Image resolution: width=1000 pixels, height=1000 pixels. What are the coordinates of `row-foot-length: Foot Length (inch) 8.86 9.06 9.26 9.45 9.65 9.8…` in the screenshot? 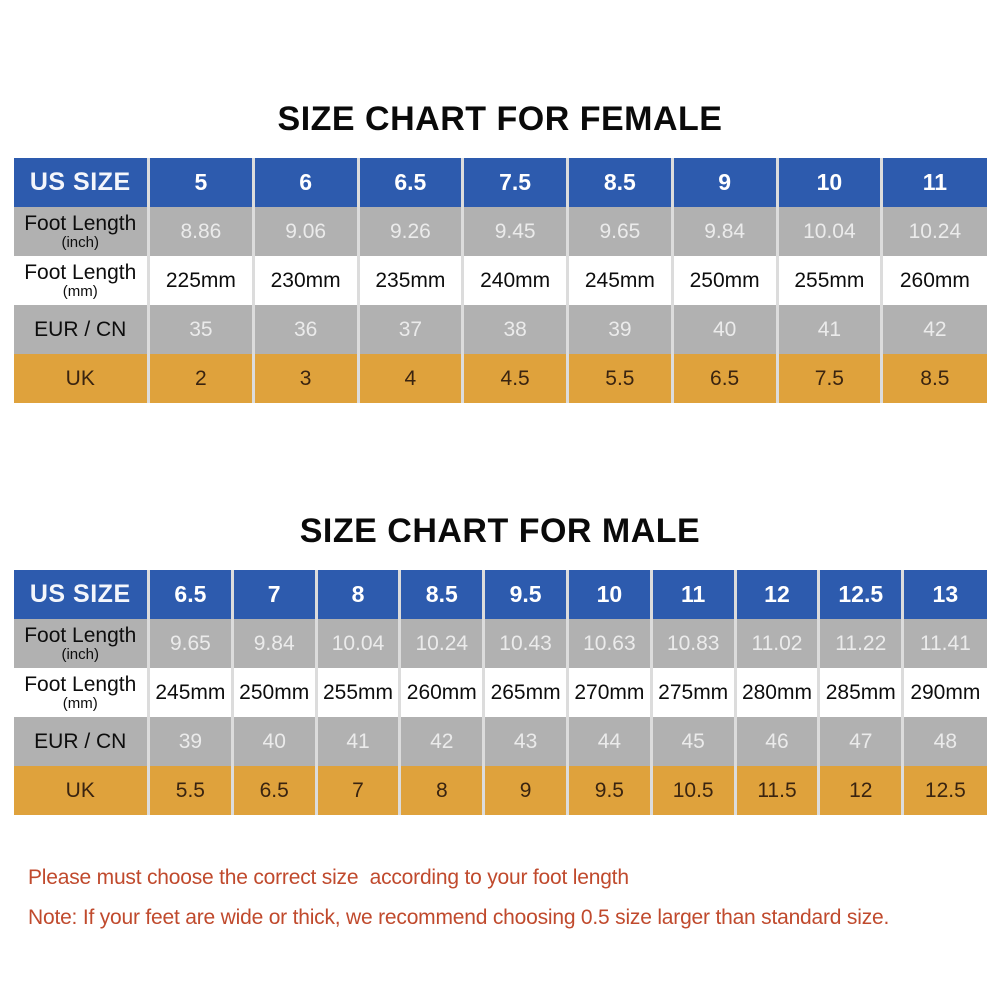 It's located at (500, 231).